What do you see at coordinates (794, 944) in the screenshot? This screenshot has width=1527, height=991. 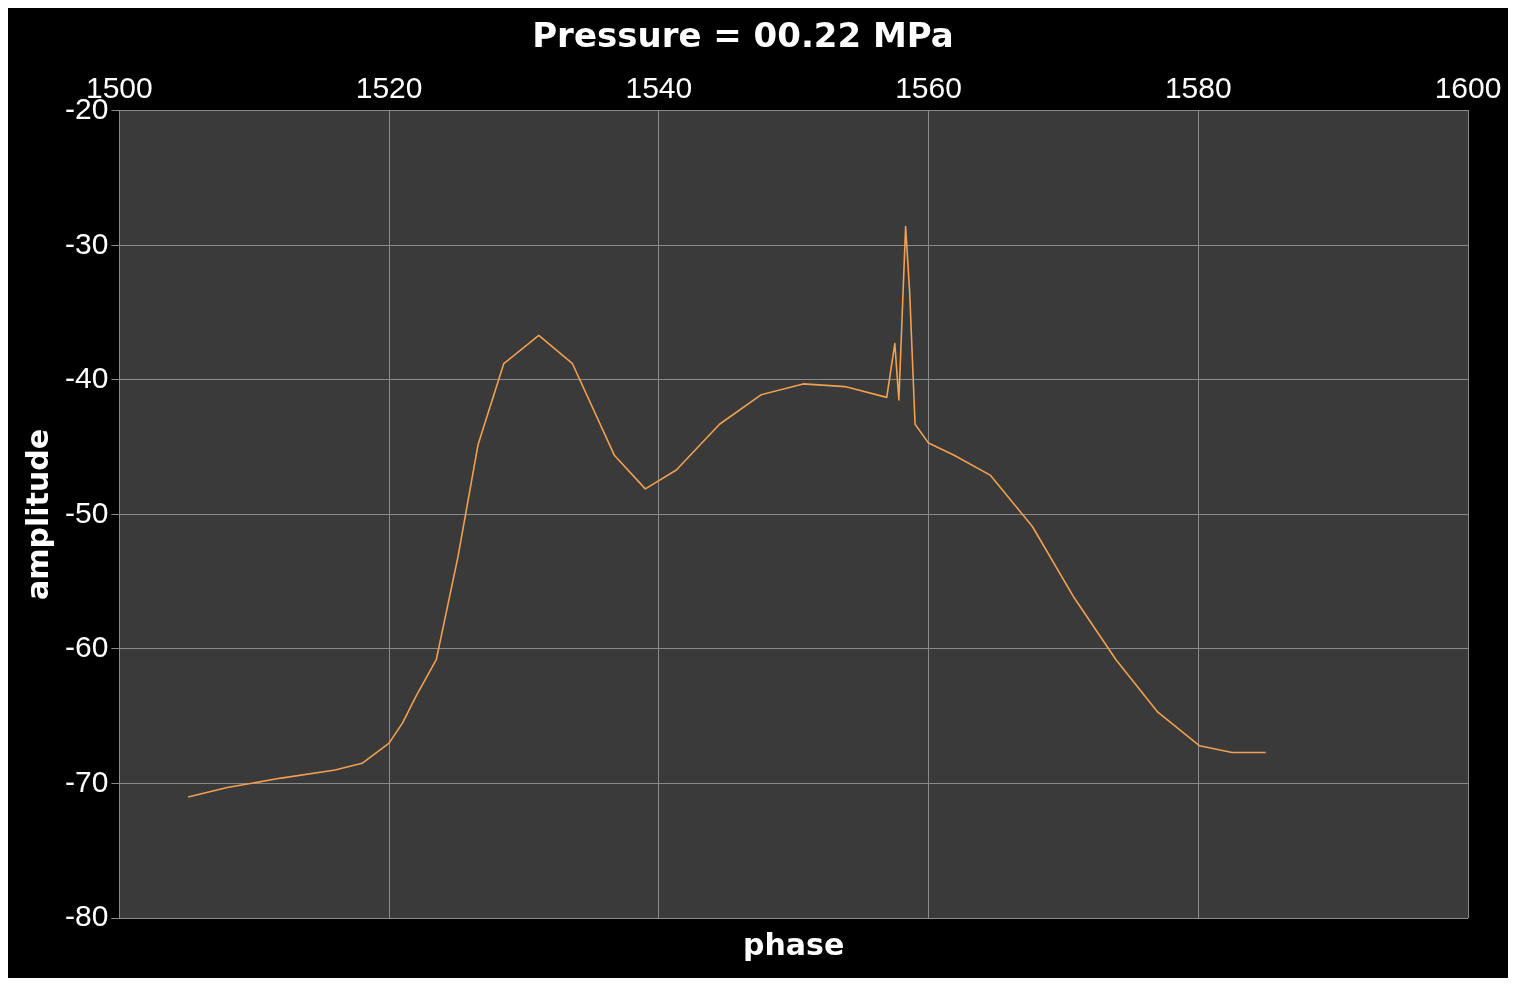 I see `x-axis-title: phase` at bounding box center [794, 944].